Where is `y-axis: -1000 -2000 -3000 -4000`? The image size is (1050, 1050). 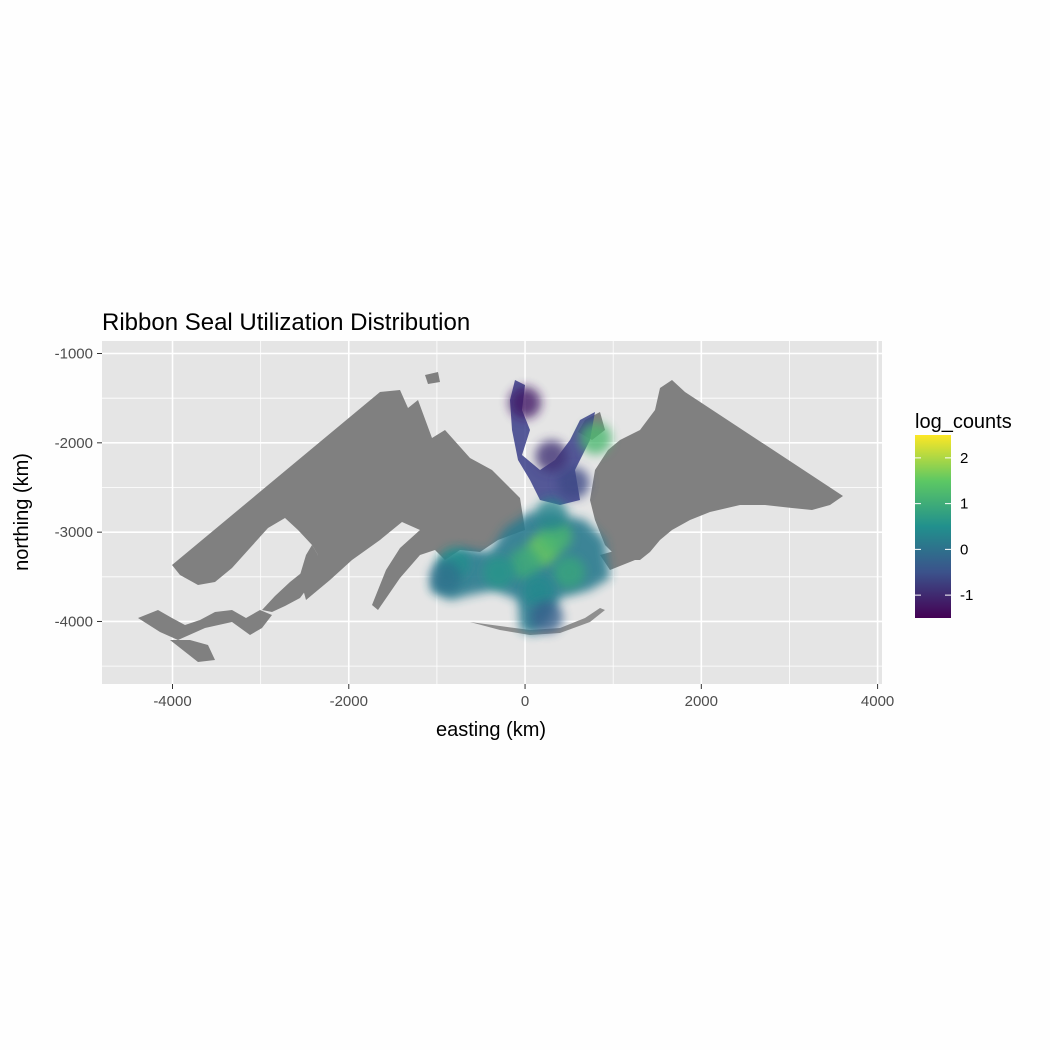 y-axis: -1000 -2000 -3000 -4000 is located at coordinates (78, 488).